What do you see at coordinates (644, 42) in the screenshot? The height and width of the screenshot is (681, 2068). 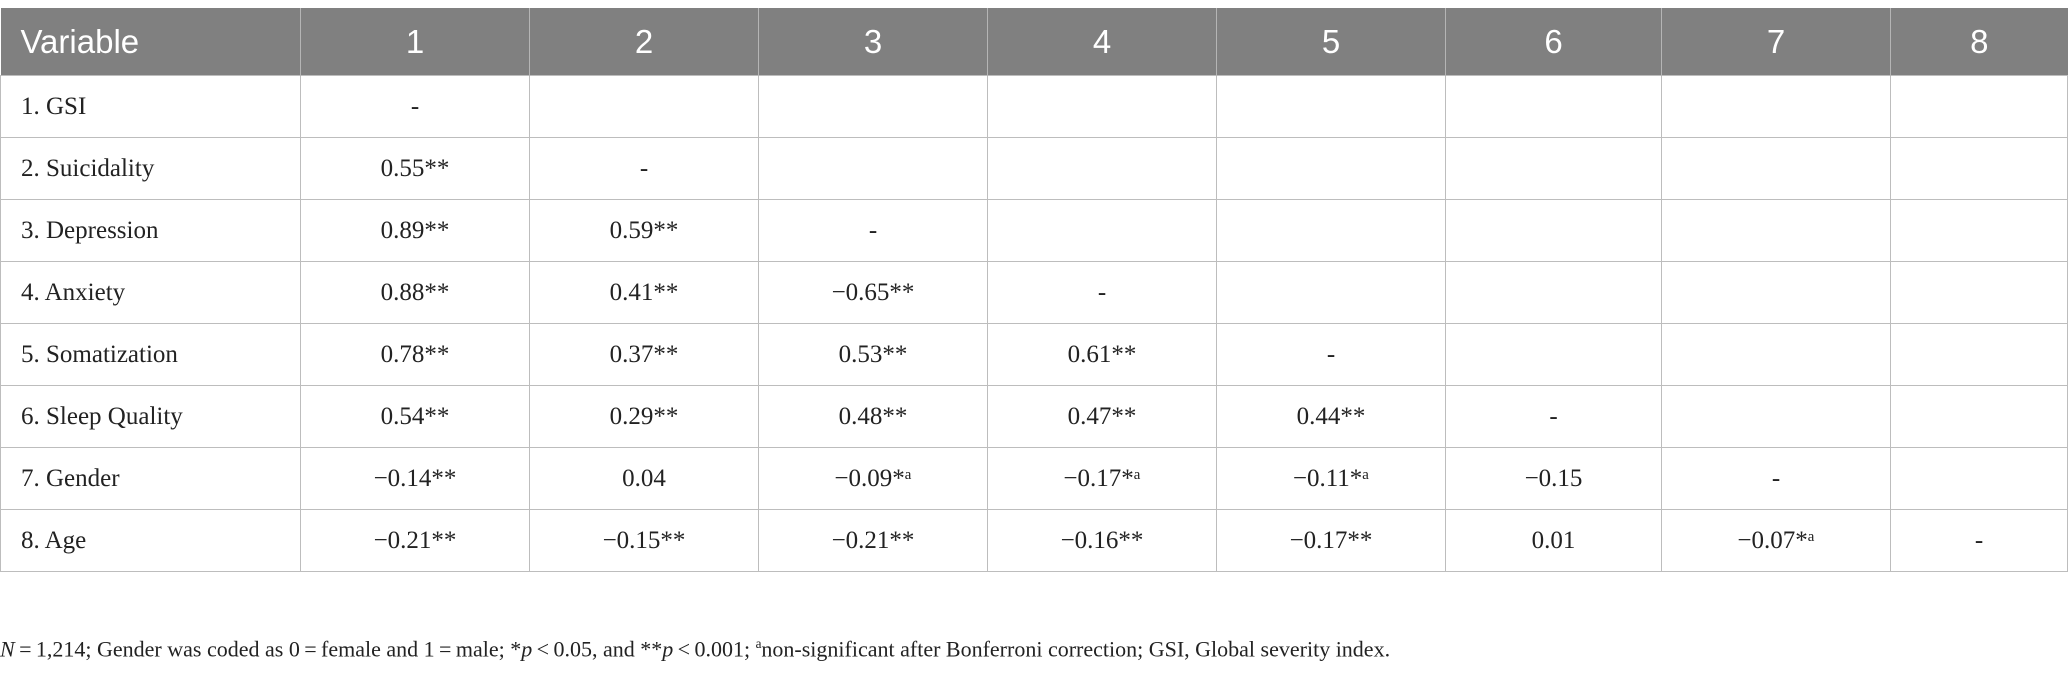 I see `header-cell: 2` at bounding box center [644, 42].